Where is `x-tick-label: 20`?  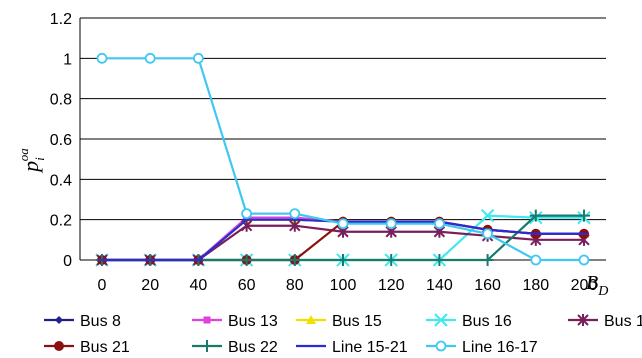
x-tick-label: 20 is located at coordinates (150, 285).